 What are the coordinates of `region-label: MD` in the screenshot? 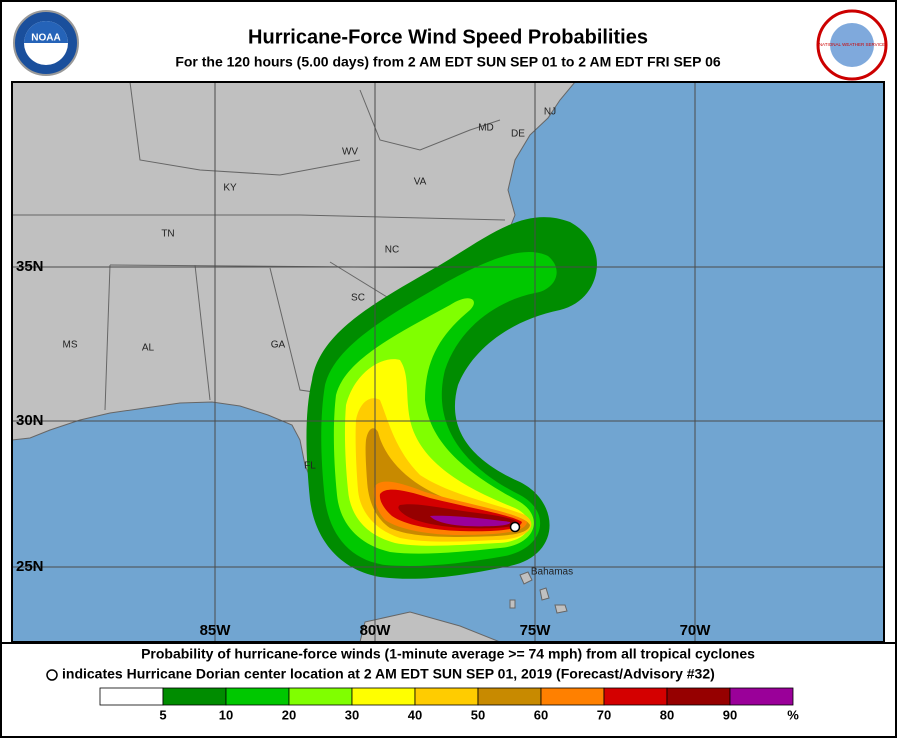 It's located at (486, 128).